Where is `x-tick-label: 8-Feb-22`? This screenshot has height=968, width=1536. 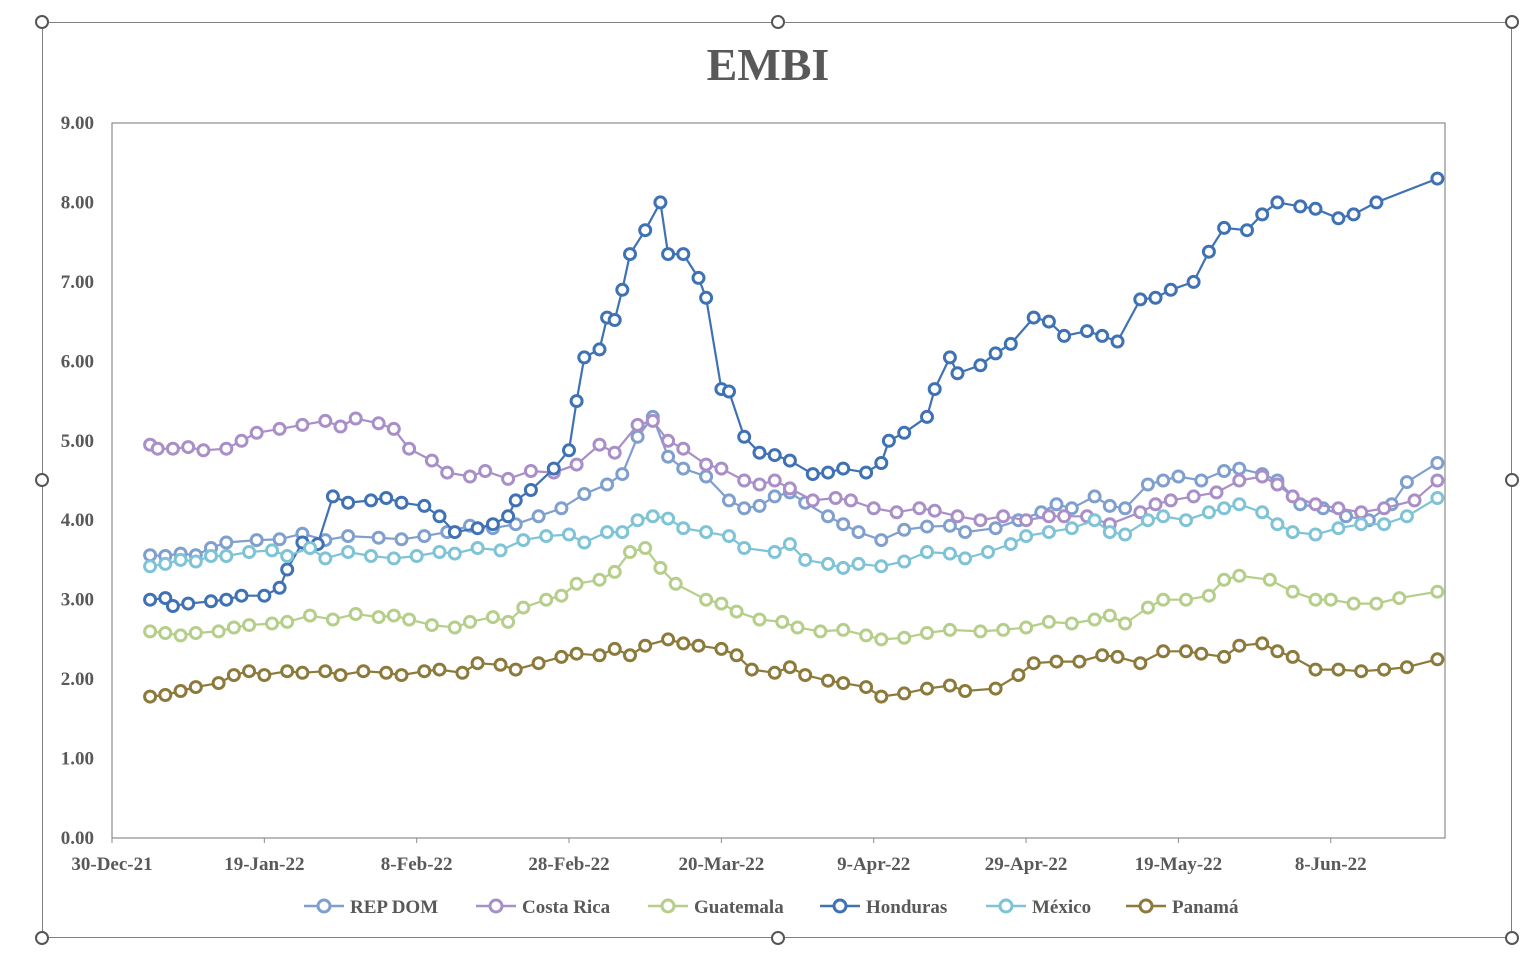
x-tick-label: 8-Feb-22 is located at coordinates (417, 864).